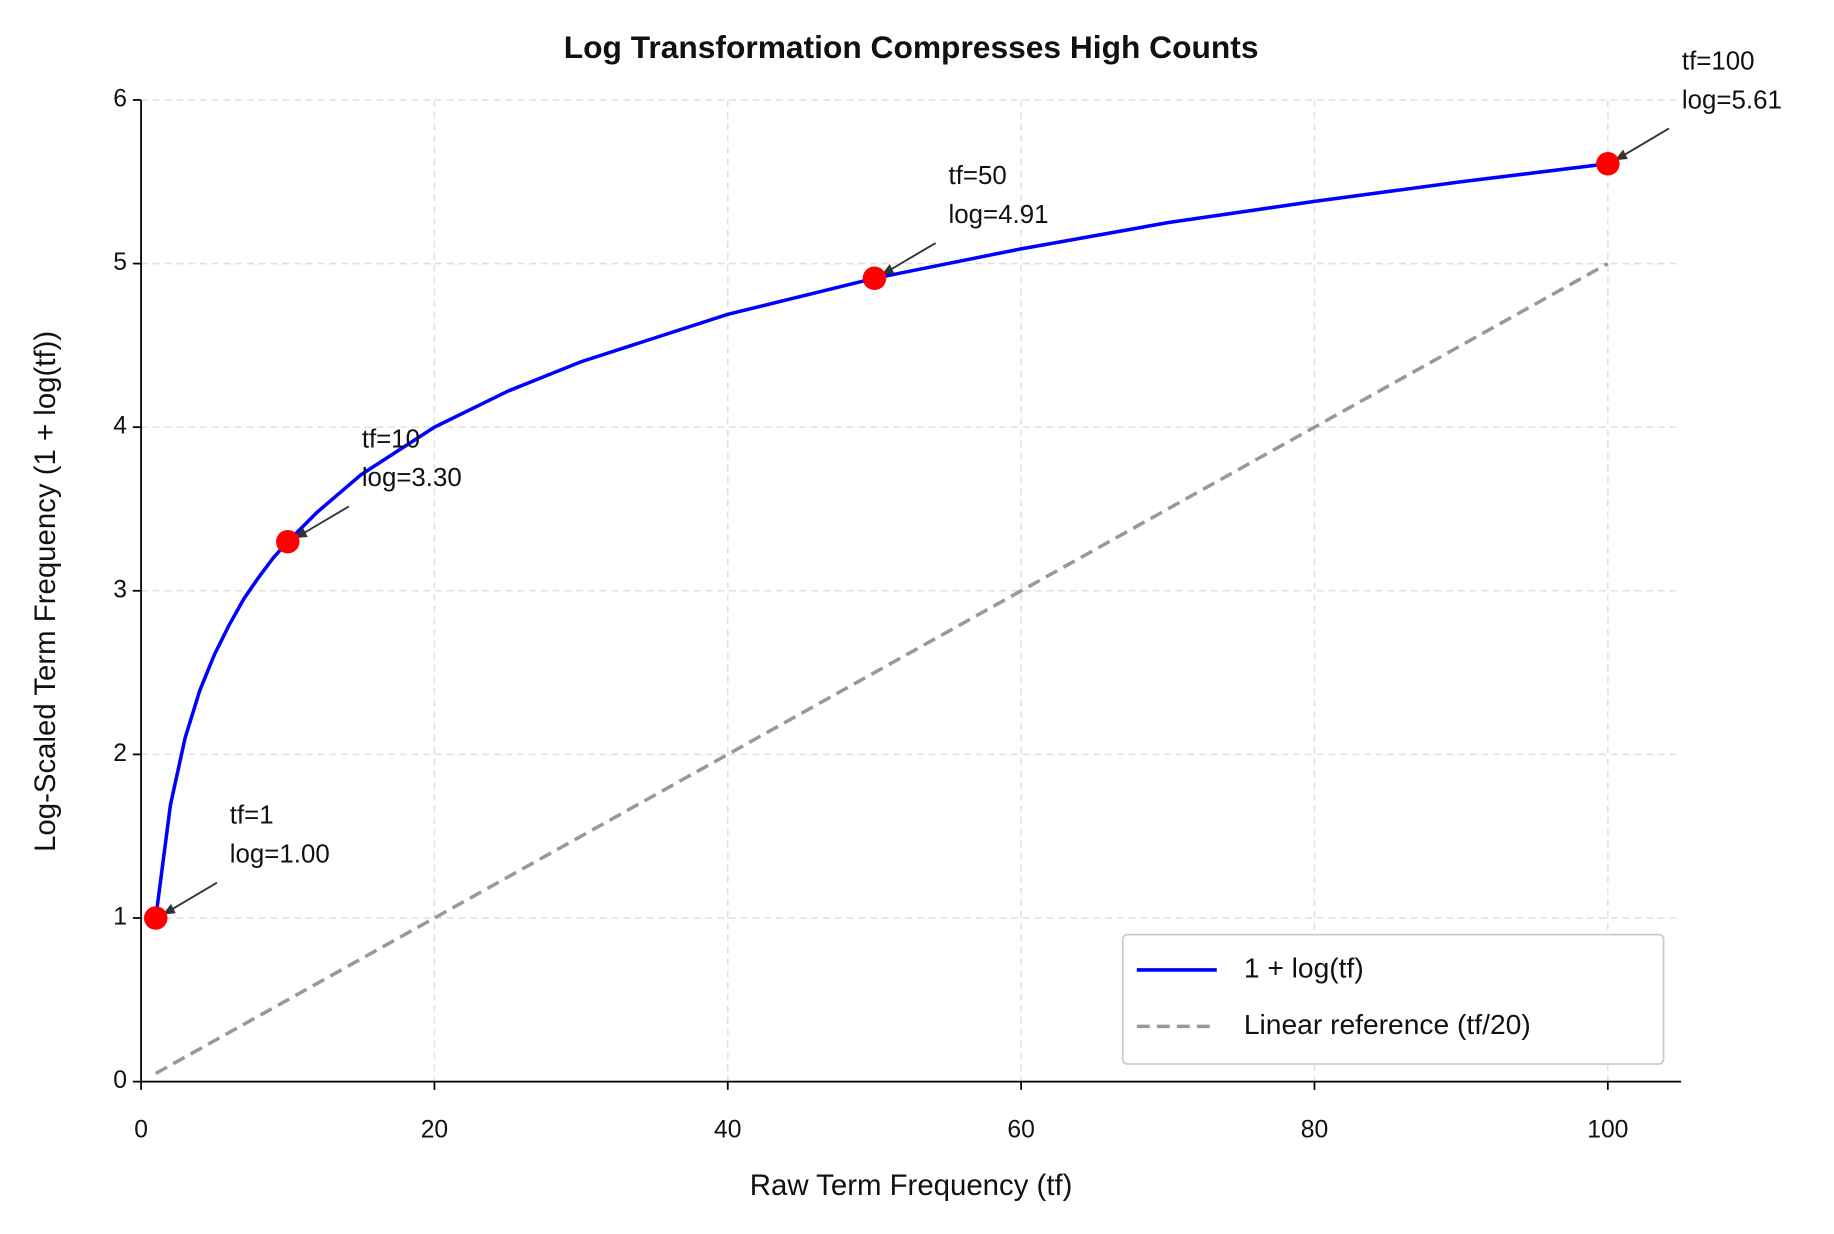 This screenshot has width=1834, height=1234. I want to click on y-tick-label: 2, so click(120, 753).